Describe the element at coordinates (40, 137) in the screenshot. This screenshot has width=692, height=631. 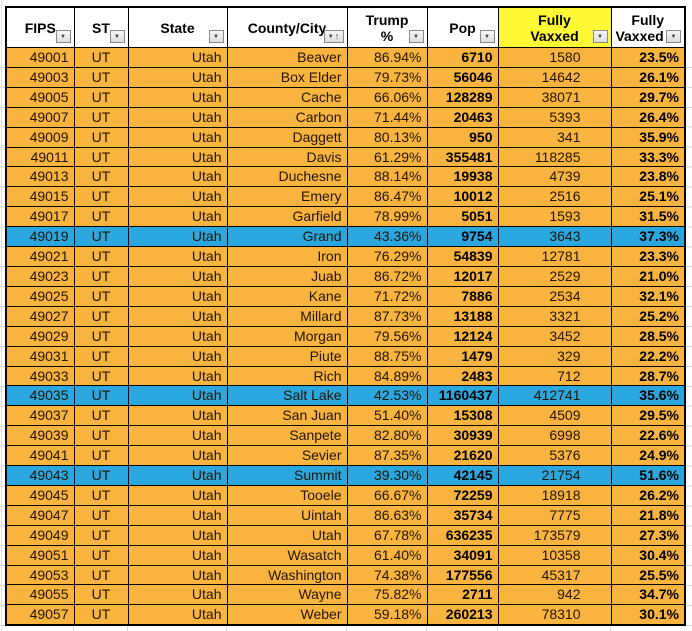
I see `cell-fips: 49009` at that location.